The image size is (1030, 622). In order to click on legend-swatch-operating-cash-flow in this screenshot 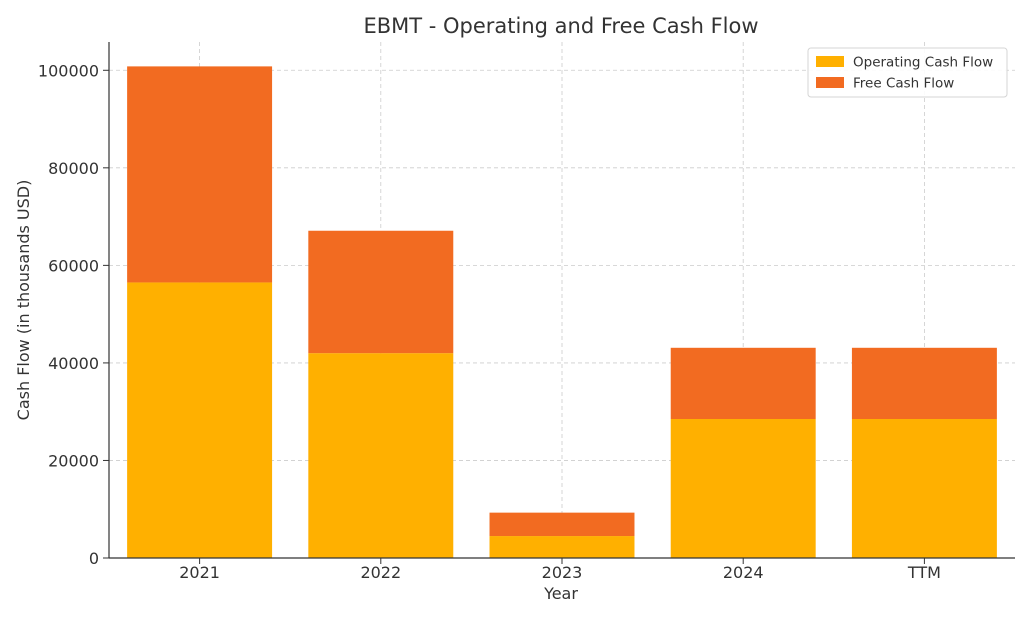, I will do `click(830, 61)`.